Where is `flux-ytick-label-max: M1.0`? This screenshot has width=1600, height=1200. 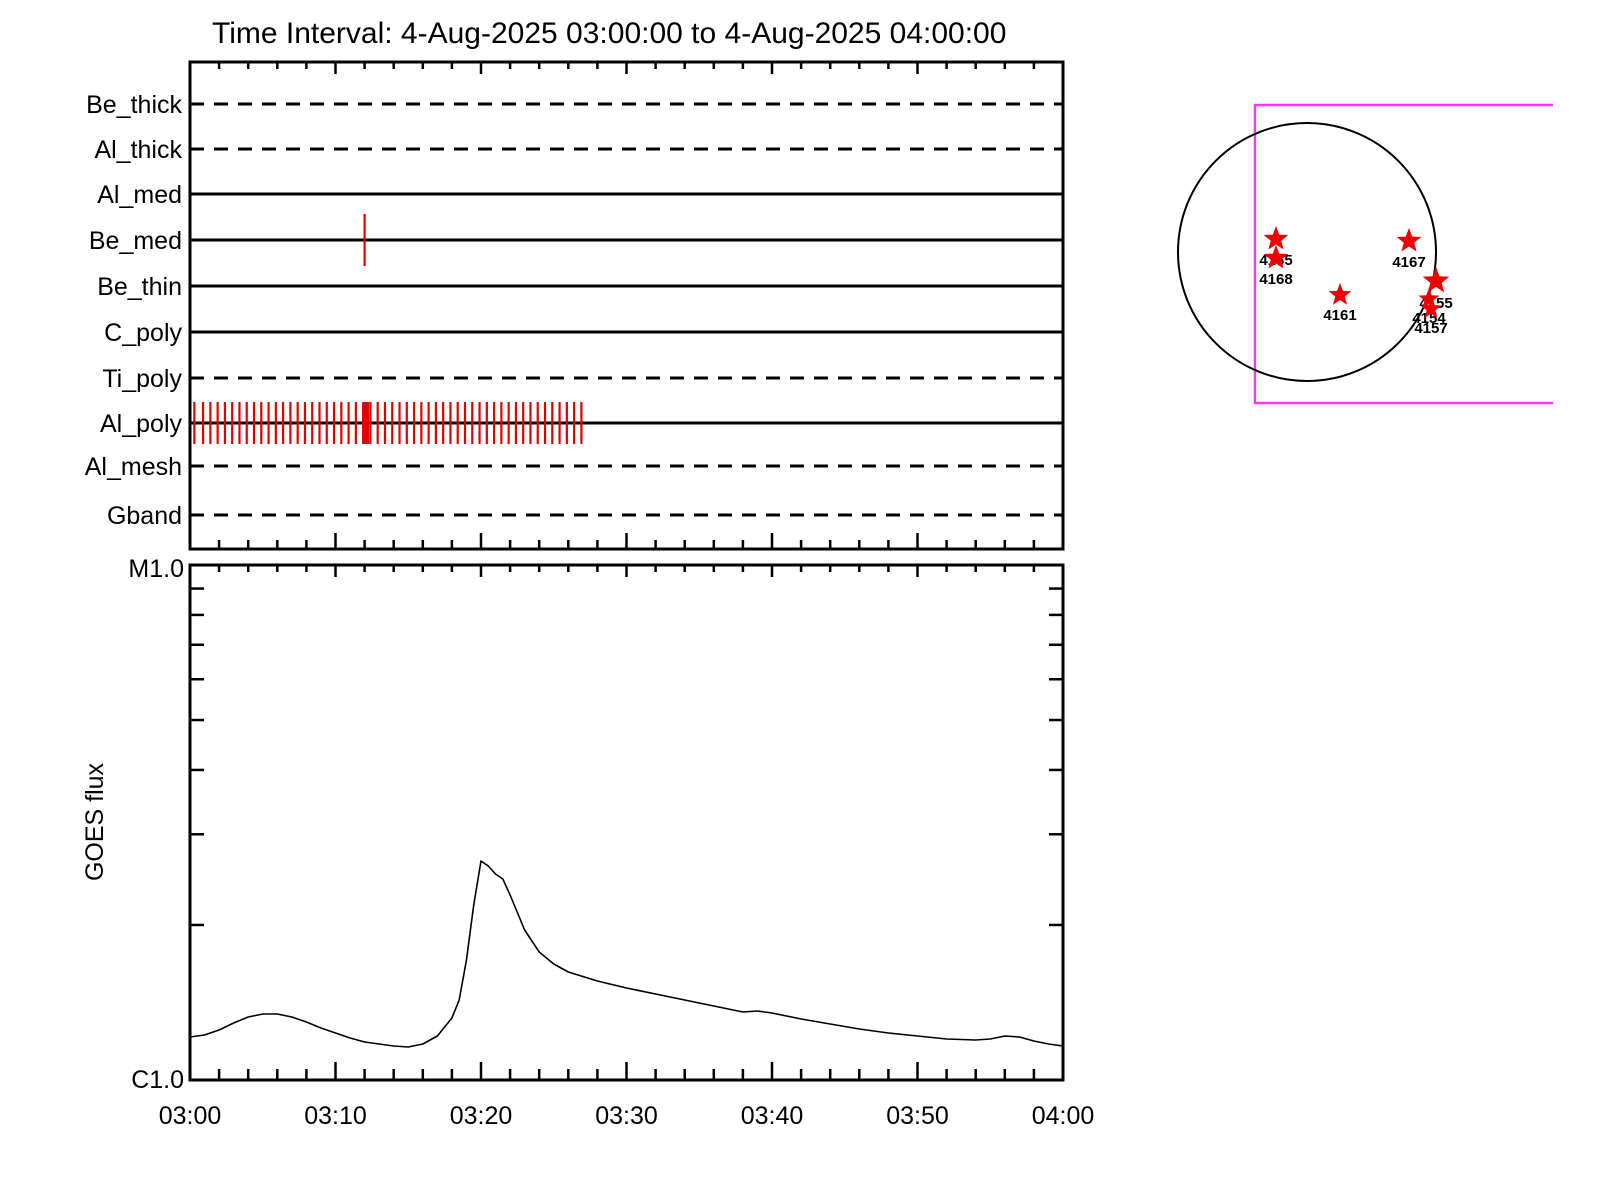
flux-ytick-label-max: M1.0 is located at coordinates (156, 569).